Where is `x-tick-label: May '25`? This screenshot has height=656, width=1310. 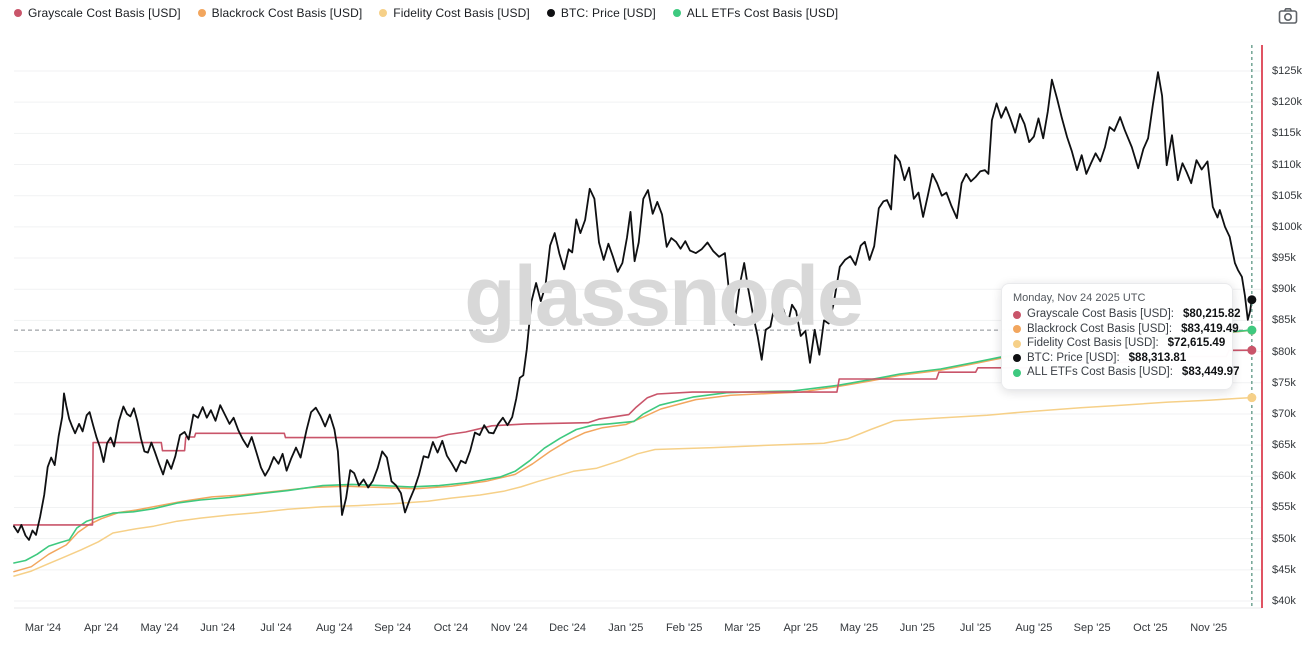 x-tick-label: May '25 is located at coordinates (859, 628).